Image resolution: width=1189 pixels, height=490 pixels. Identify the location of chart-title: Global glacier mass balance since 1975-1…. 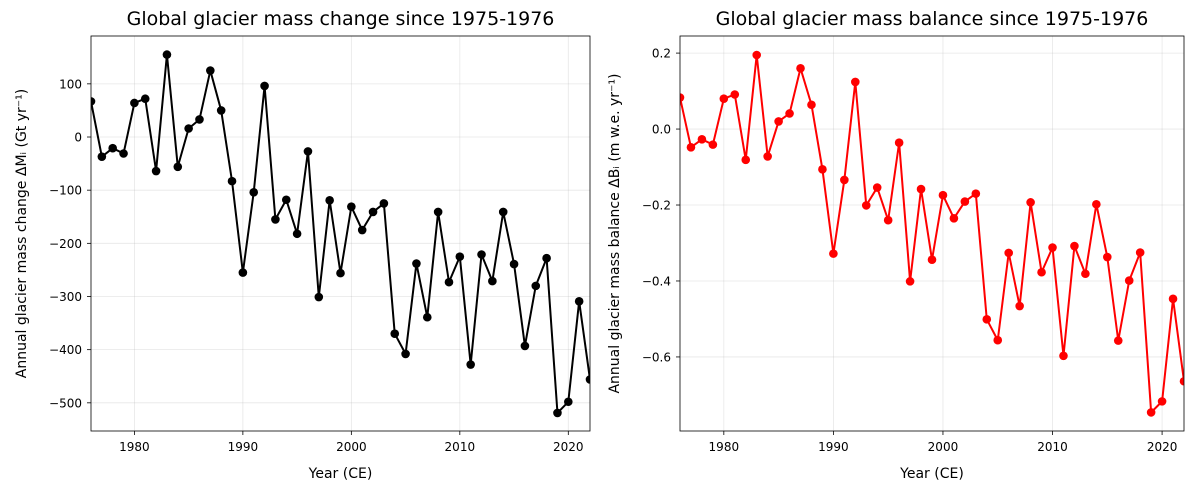
(932, 19).